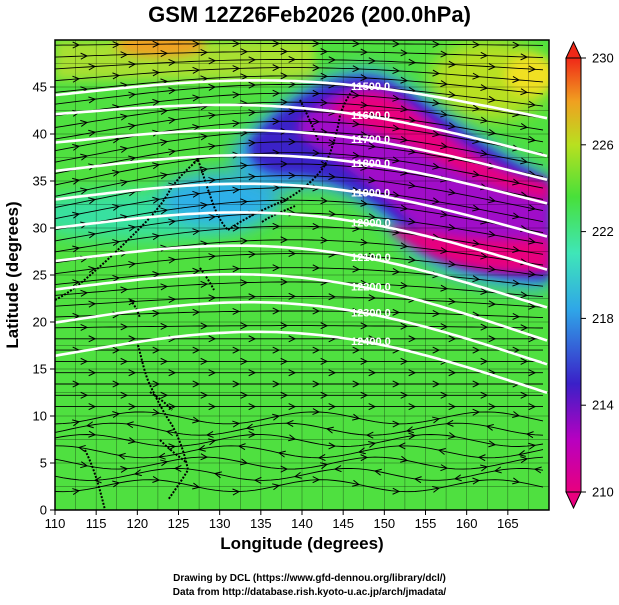  Describe the element at coordinates (40, 181) in the screenshot. I see `y-tick-label: 35` at that location.